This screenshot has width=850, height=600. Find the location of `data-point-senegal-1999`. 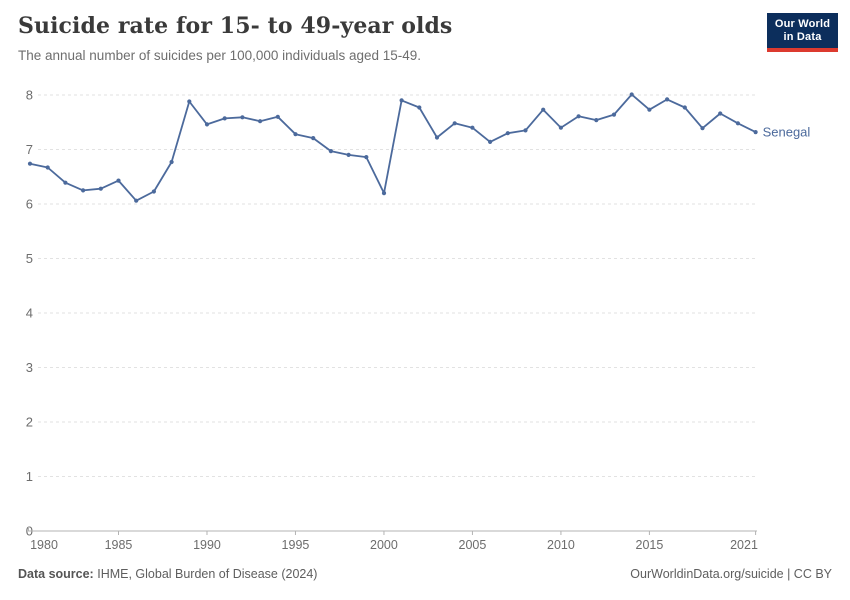

data-point-senegal-1999 is located at coordinates (366, 157).